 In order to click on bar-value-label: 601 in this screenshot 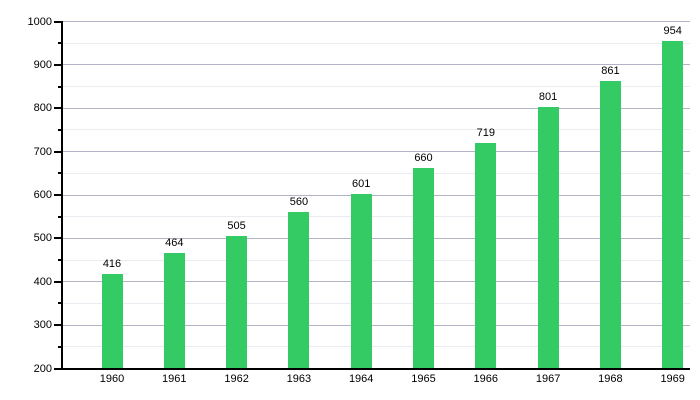, I will do `click(361, 184)`.